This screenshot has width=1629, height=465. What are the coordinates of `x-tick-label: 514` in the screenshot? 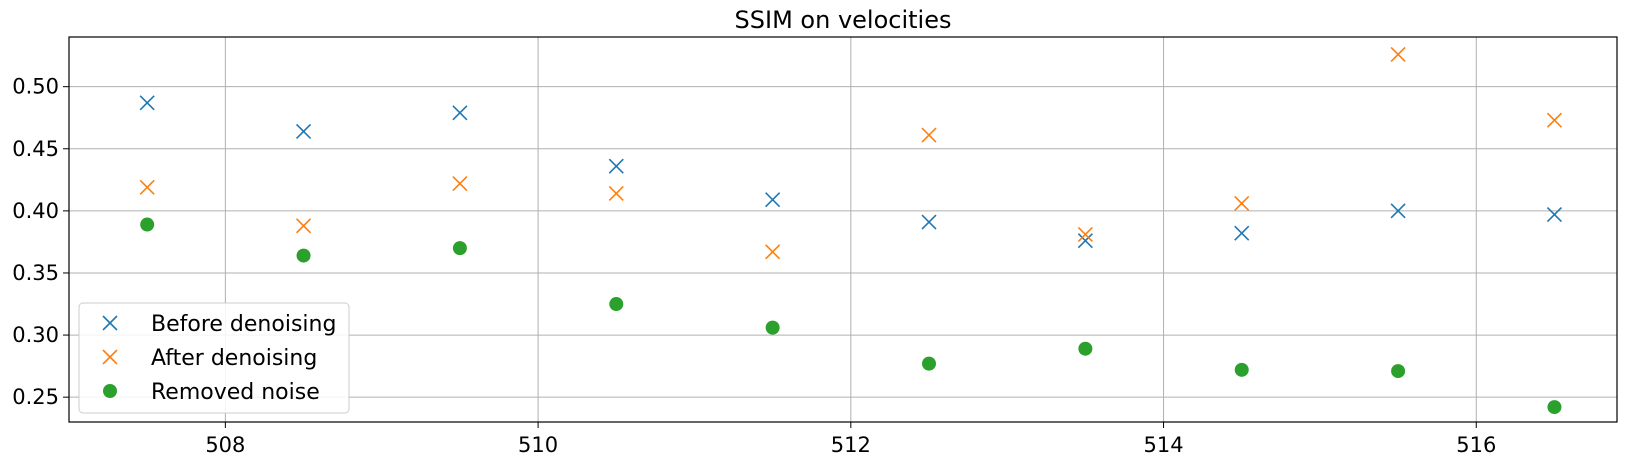 It's located at (1163, 445).